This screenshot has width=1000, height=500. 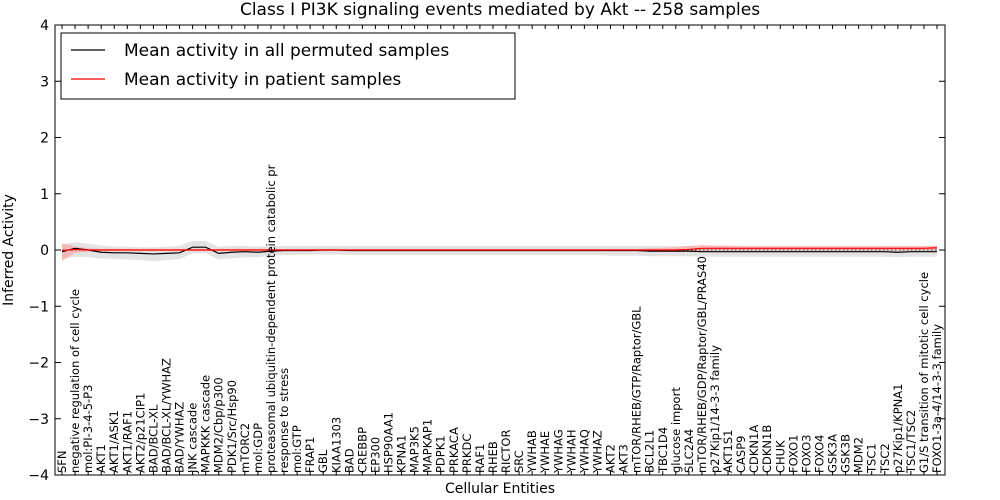 I want to click on y-axis-label: Inferred Activity, so click(x=9, y=250).